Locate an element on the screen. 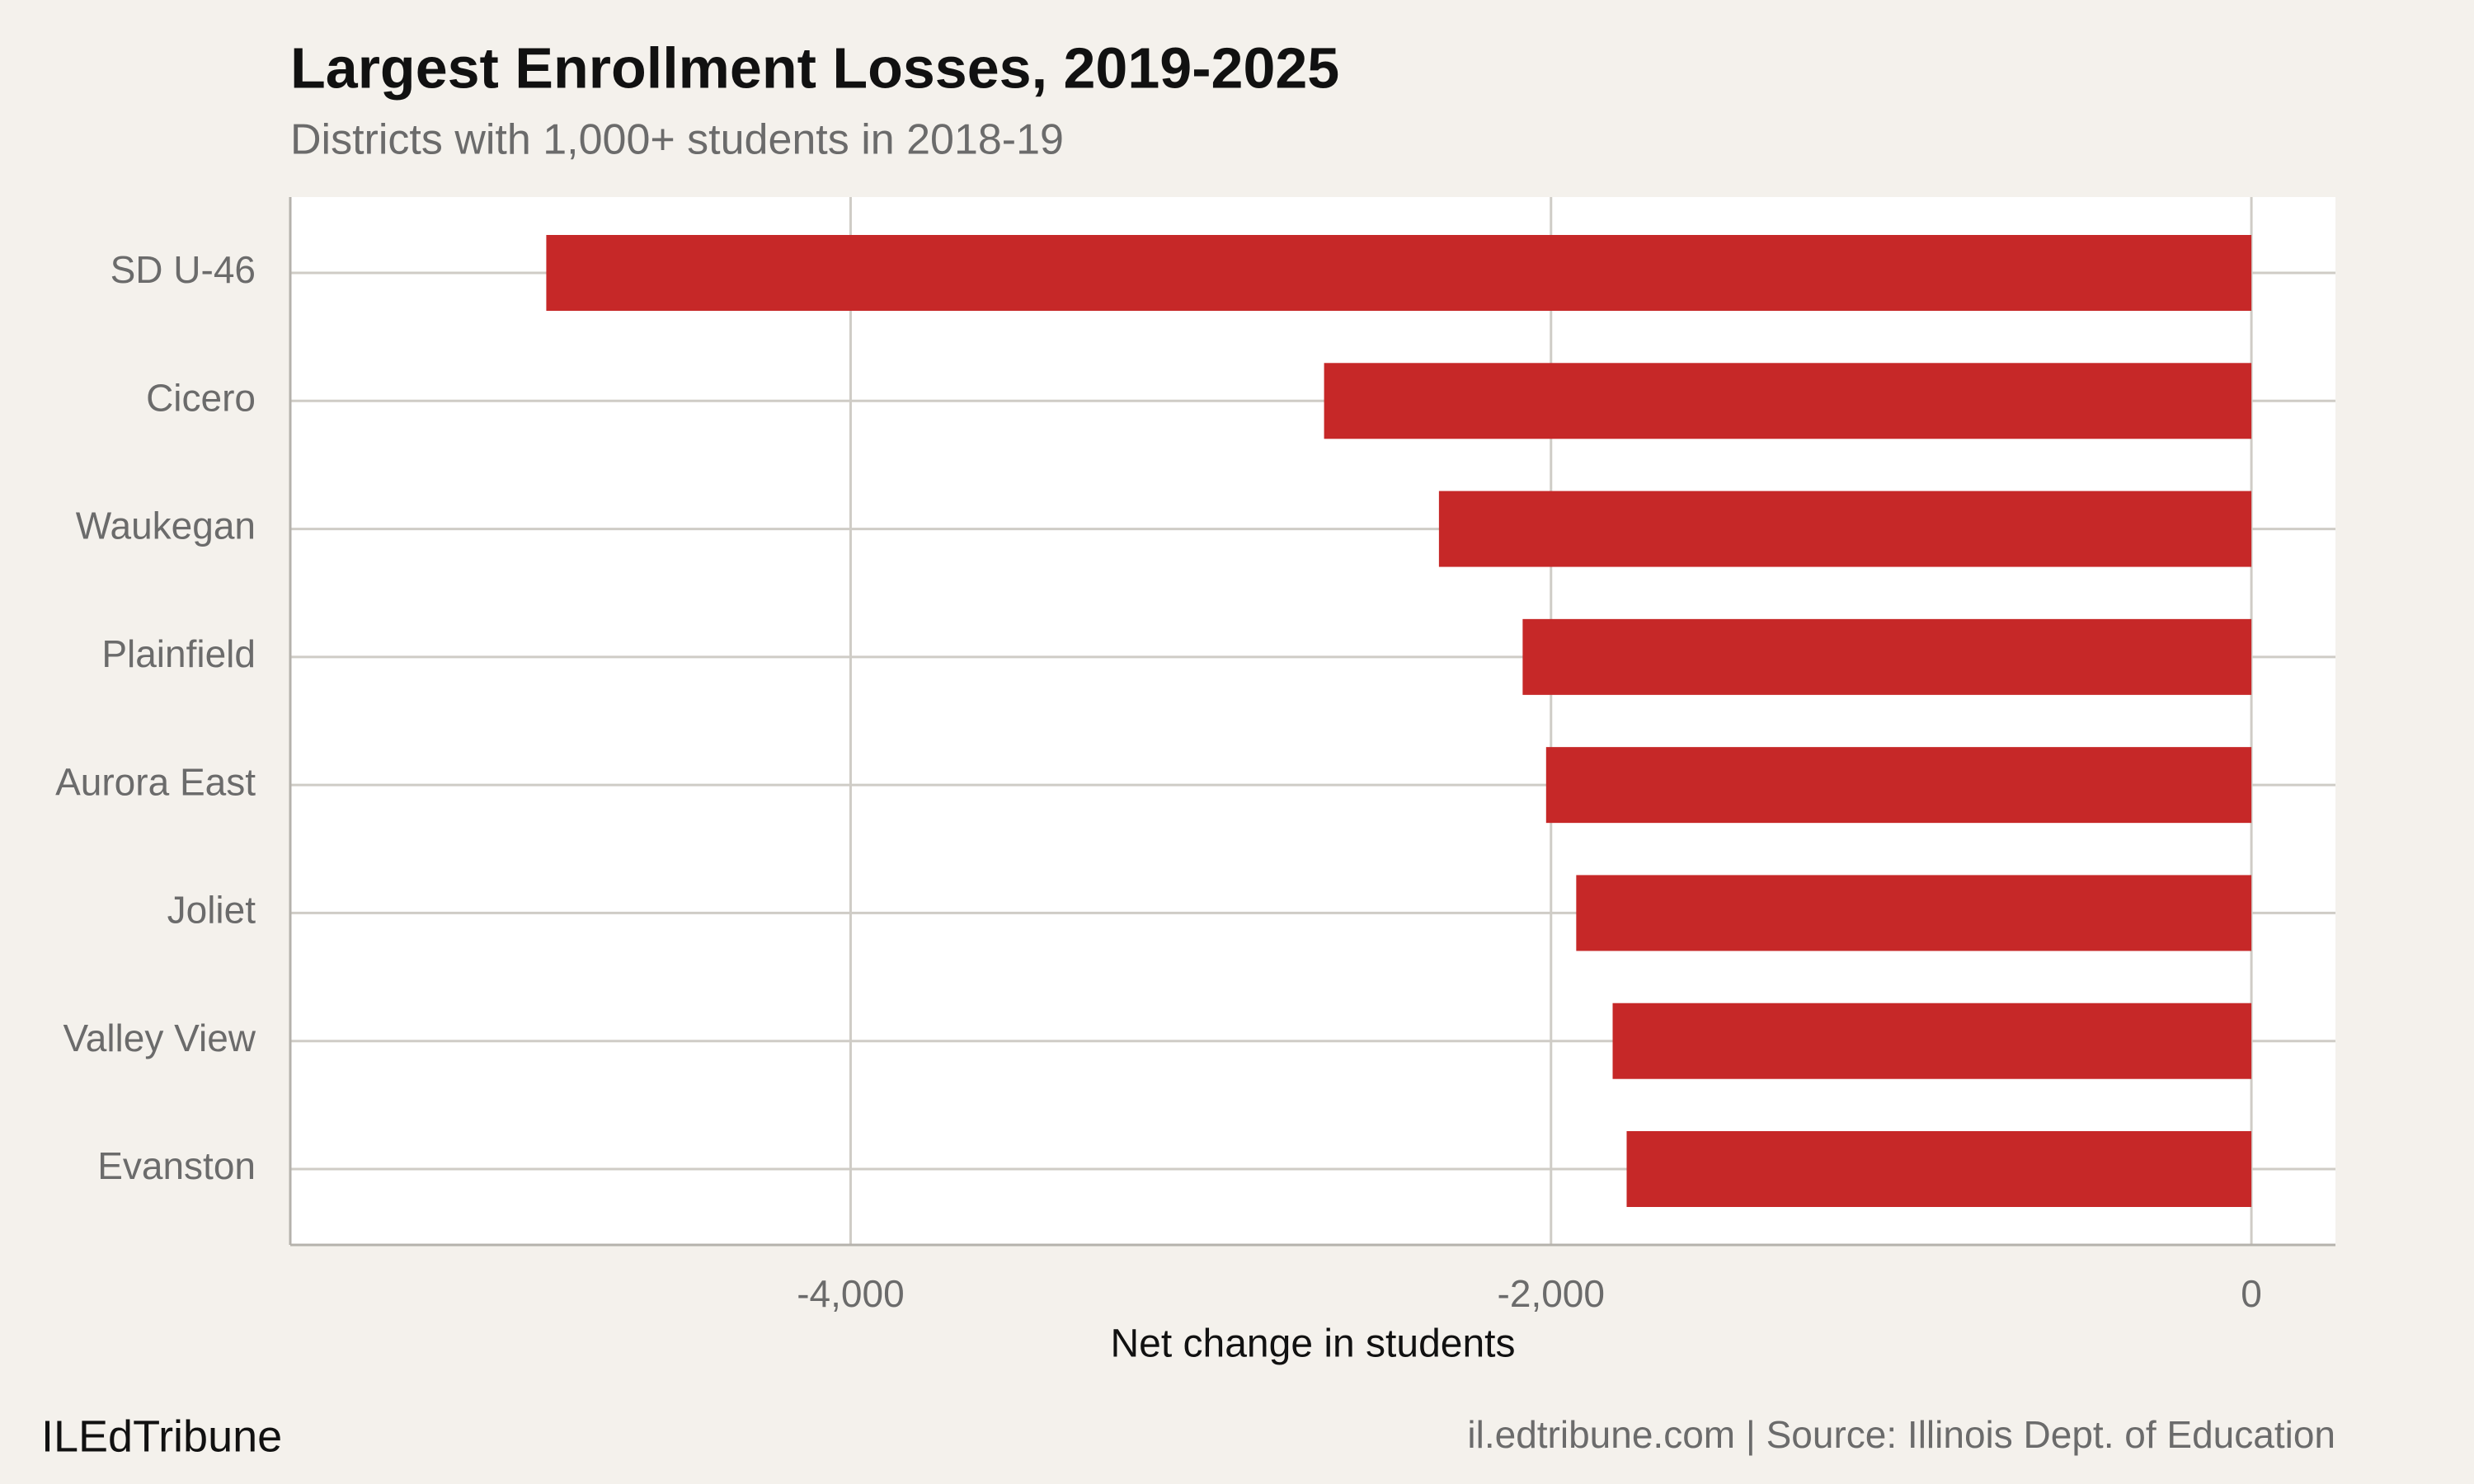 This screenshot has height=1484, width=2474. y-tick-label: Cicero is located at coordinates (201, 397).